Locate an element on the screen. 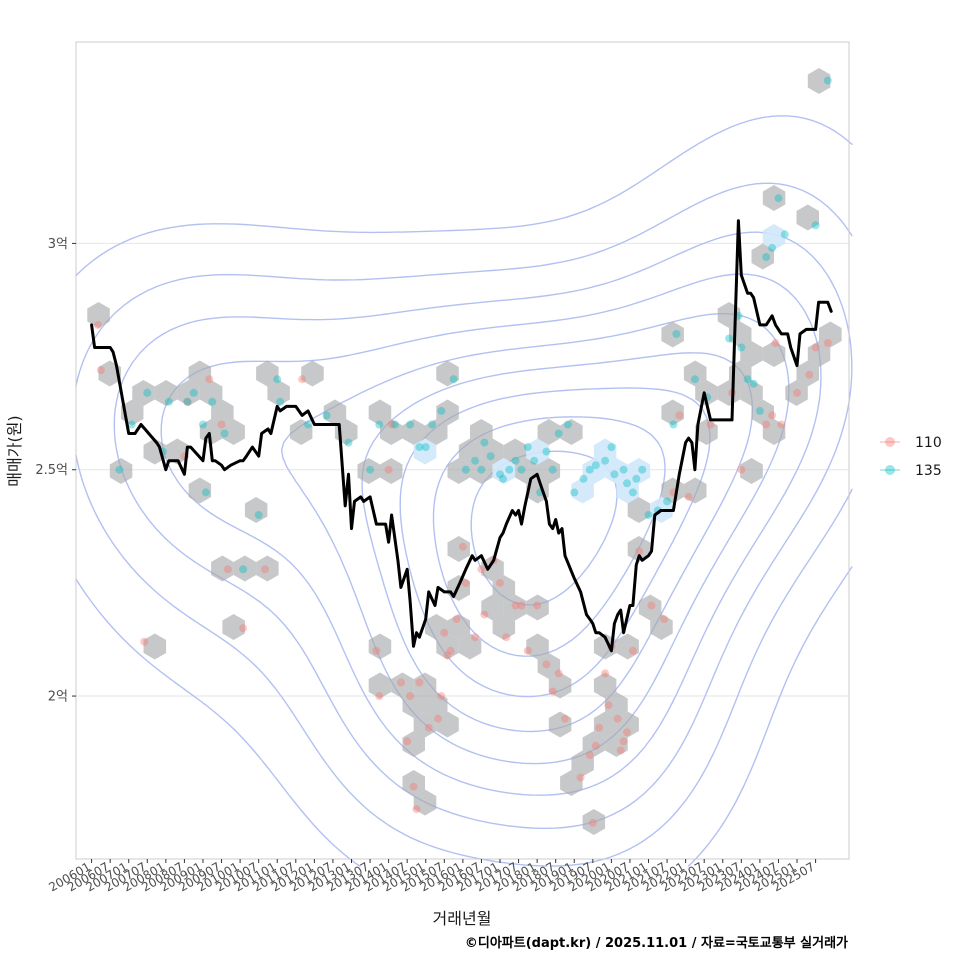 The height and width of the screenshot is (964, 960). x-axis-title: 거래년월 is located at coordinates (462, 918).